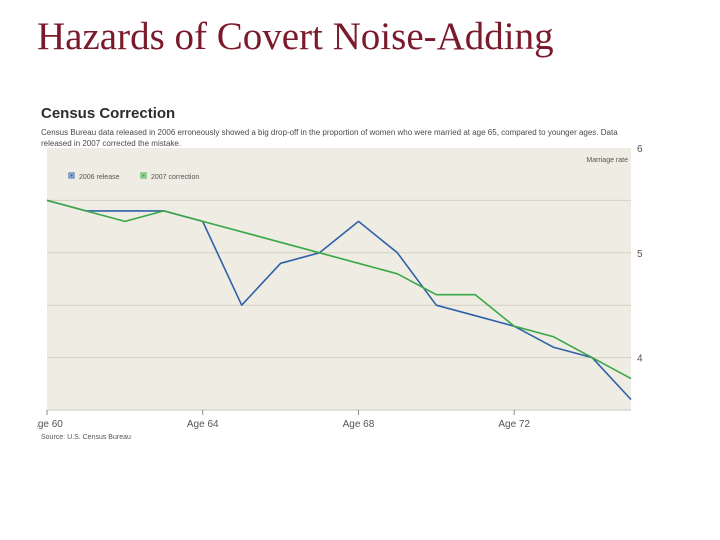 The image size is (720, 540). I want to click on y-tick-label: 65%, so click(640, 149).